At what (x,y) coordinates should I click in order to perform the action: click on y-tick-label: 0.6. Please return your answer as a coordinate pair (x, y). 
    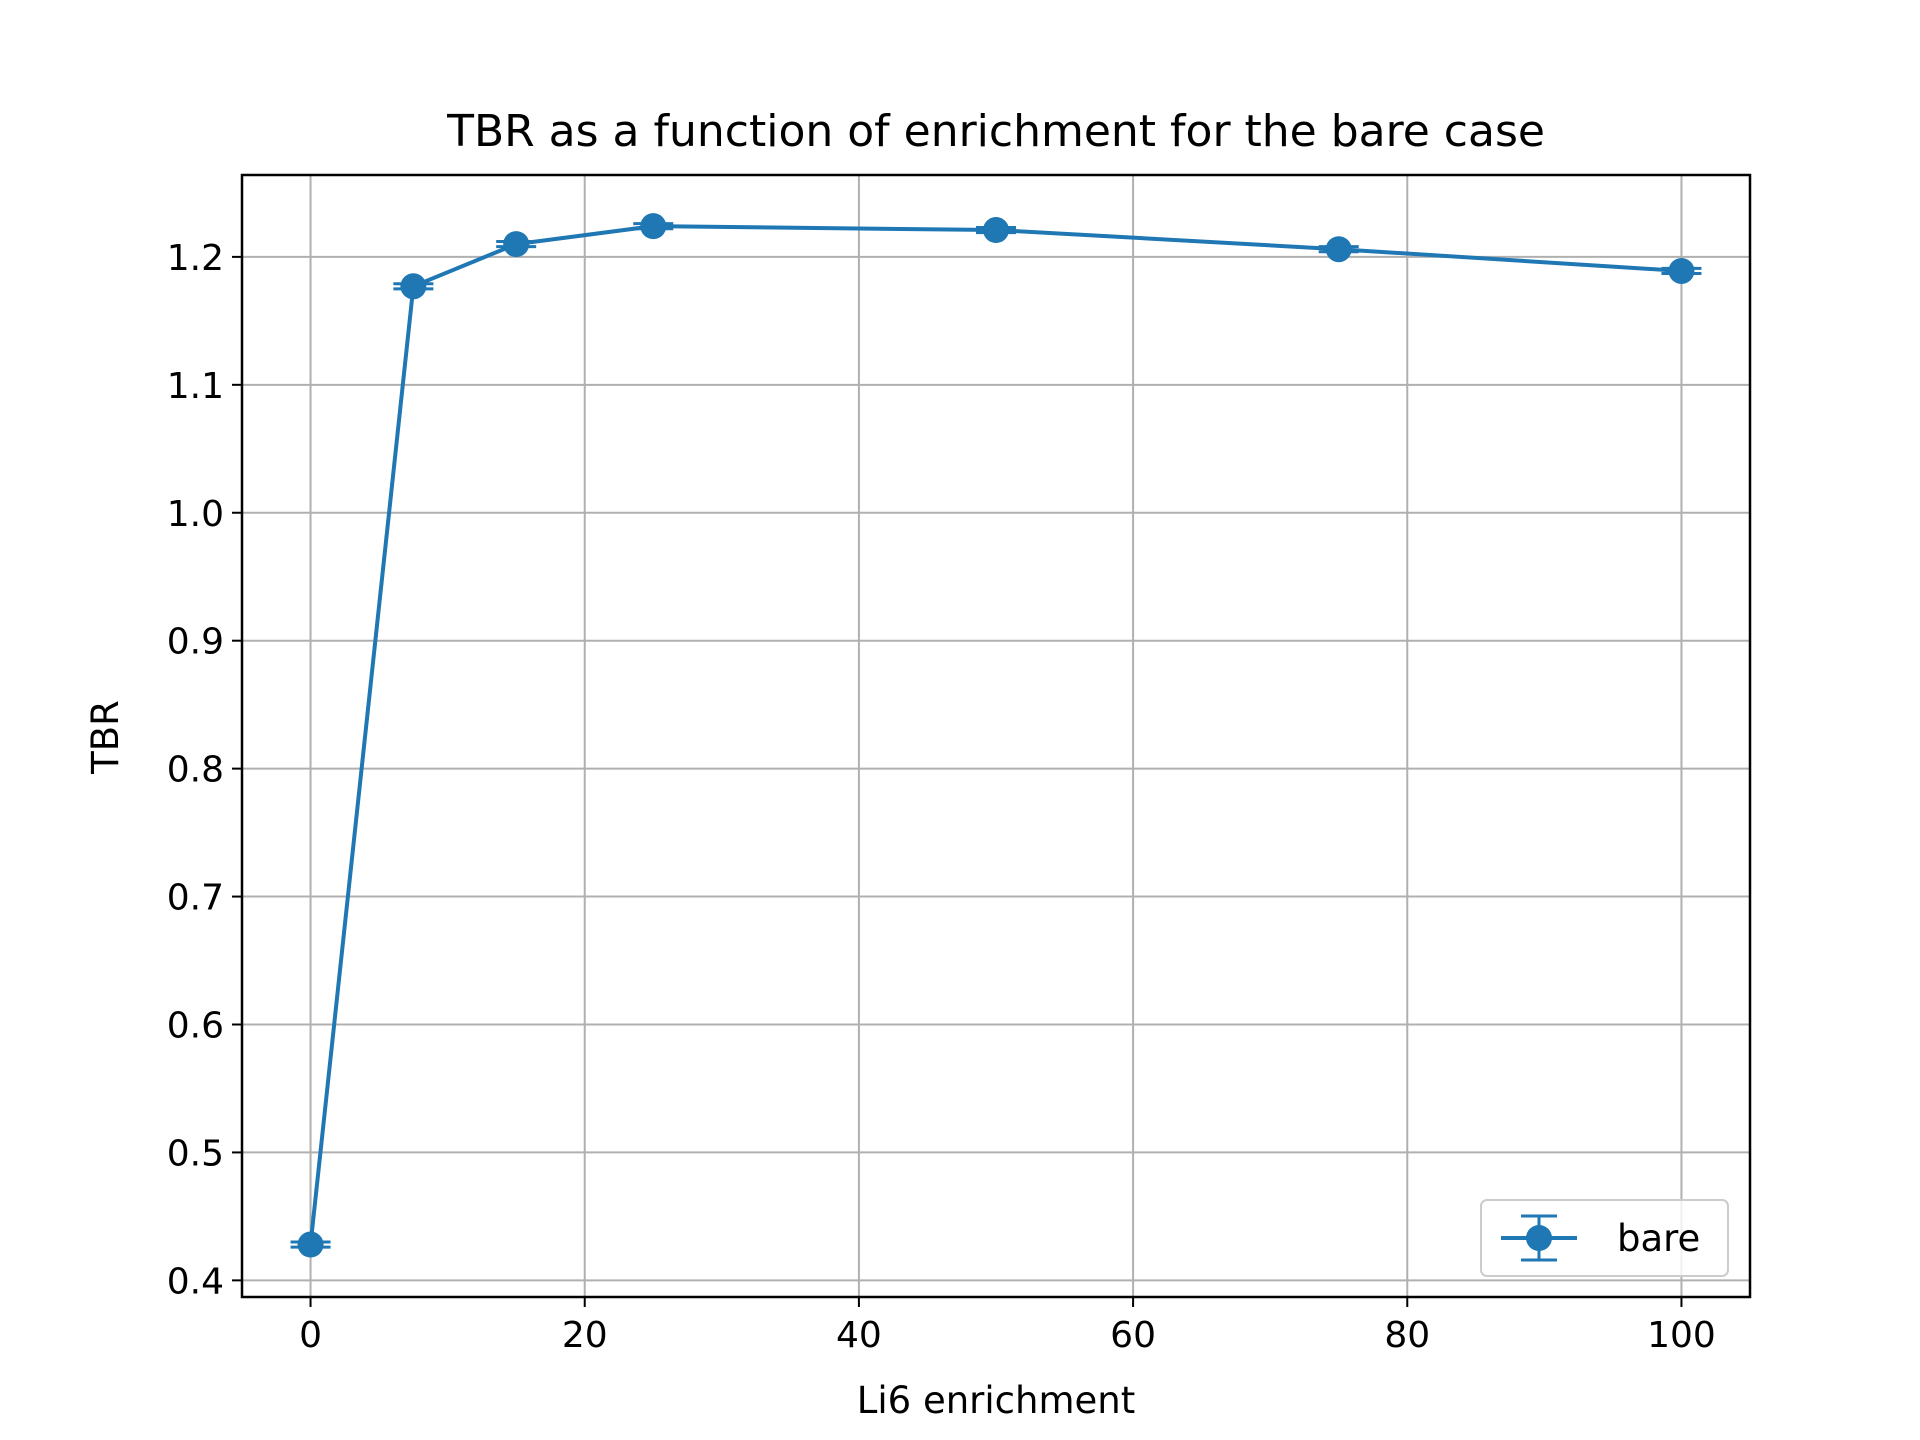
    Looking at the image, I should click on (195, 1025).